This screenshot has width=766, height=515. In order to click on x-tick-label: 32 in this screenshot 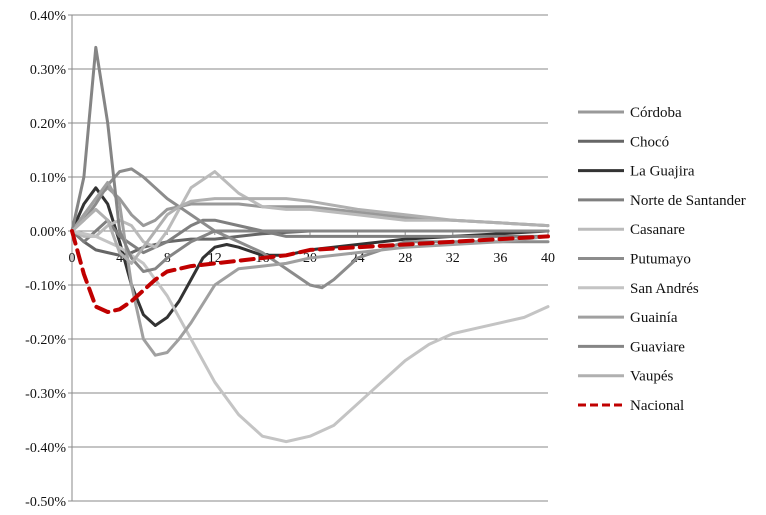, I will do `click(453, 258)`.